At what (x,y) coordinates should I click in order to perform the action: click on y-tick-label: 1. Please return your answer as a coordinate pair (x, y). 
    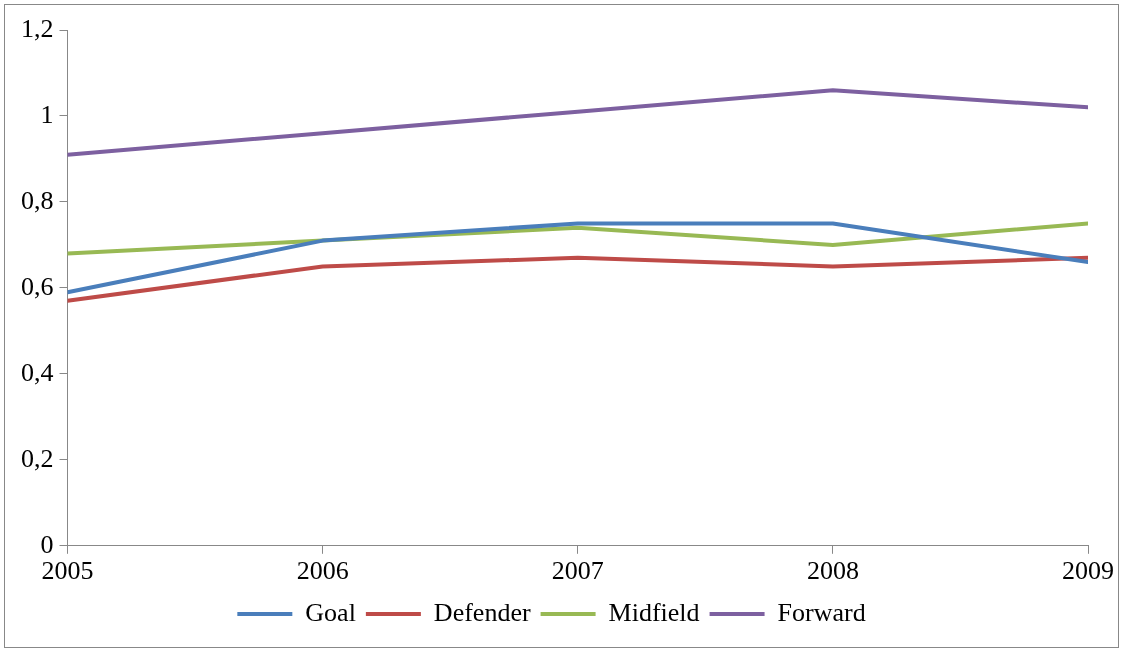
    Looking at the image, I should click on (47, 114).